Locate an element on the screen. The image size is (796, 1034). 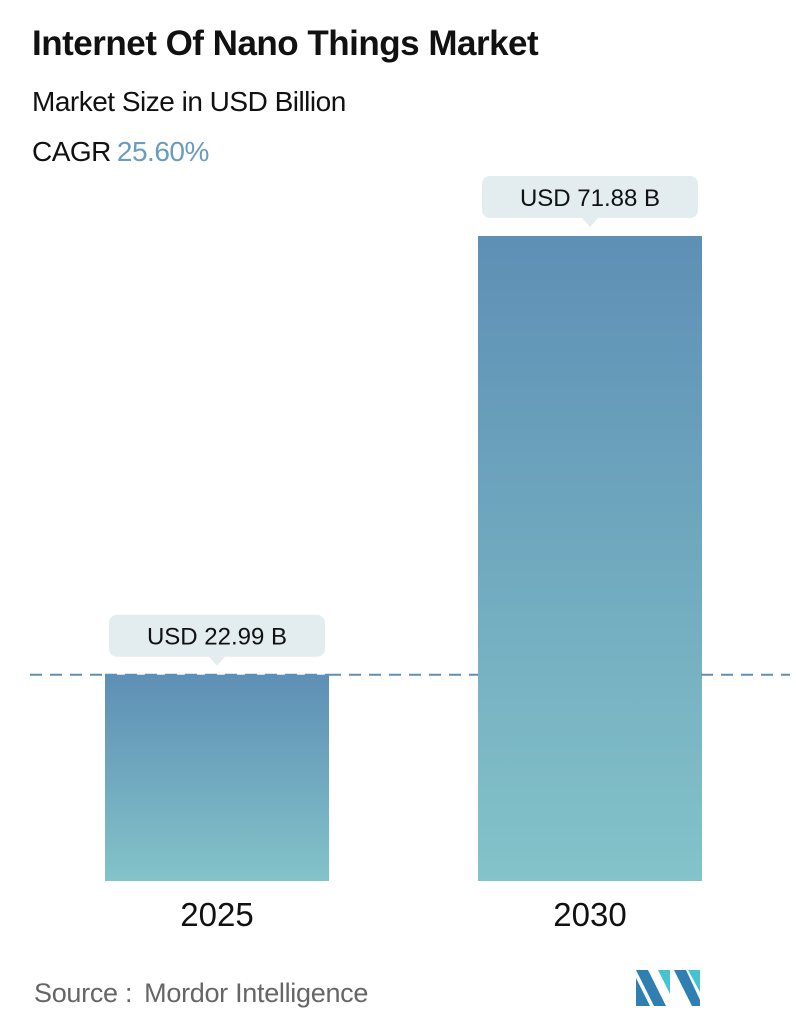
source: Source : Mordor Intelligence is located at coordinates (201, 993).